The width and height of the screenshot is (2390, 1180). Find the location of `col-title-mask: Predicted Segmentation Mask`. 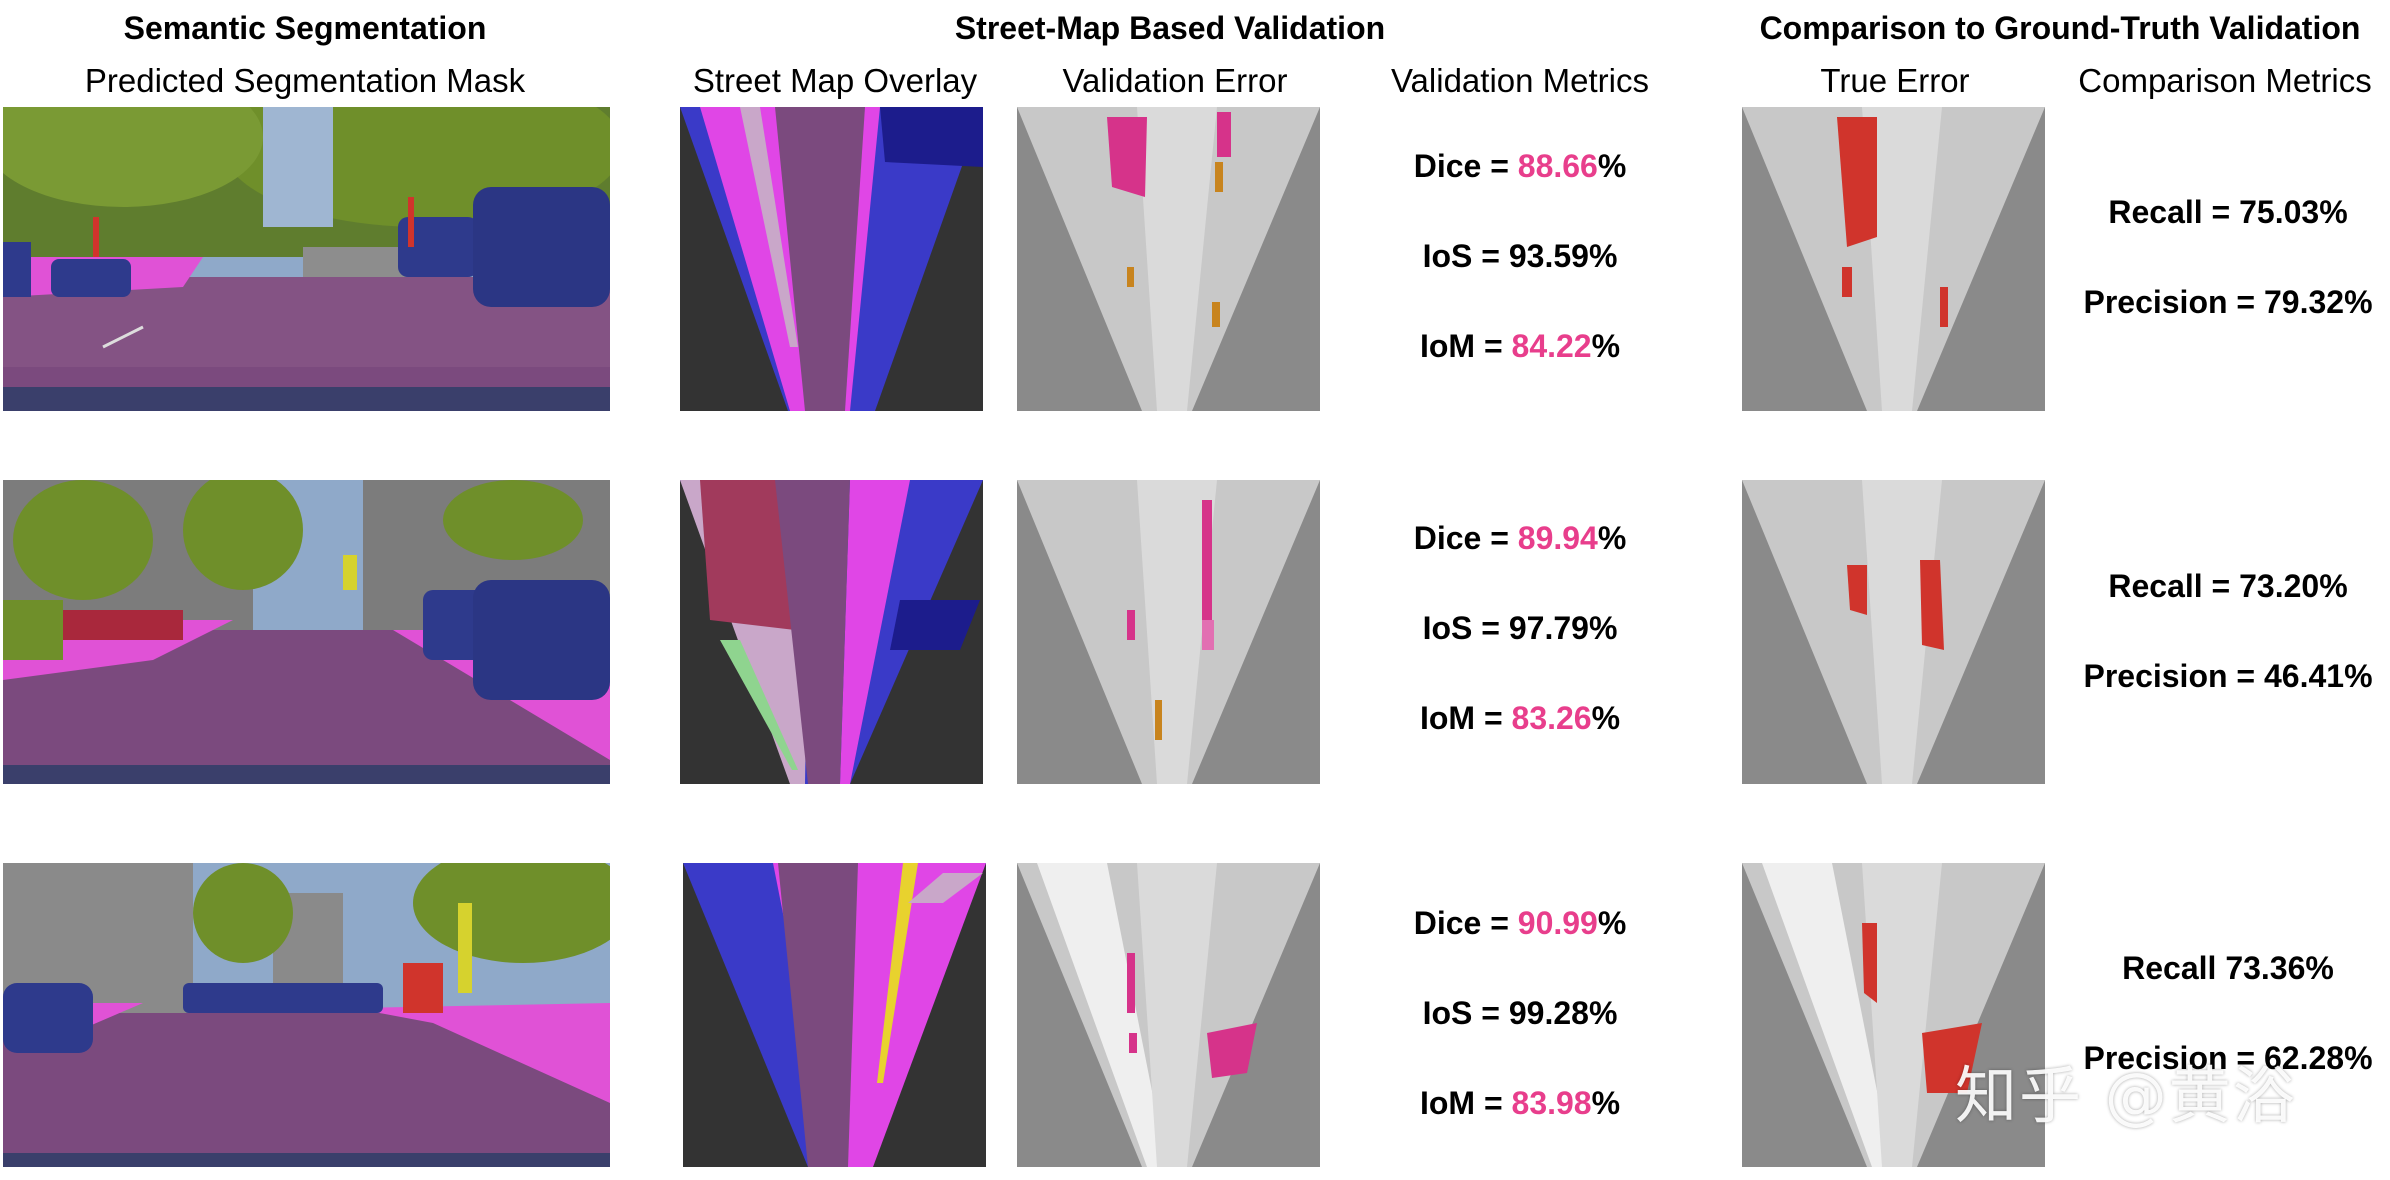

col-title-mask: Predicted Segmentation Mask is located at coordinates (305, 80).